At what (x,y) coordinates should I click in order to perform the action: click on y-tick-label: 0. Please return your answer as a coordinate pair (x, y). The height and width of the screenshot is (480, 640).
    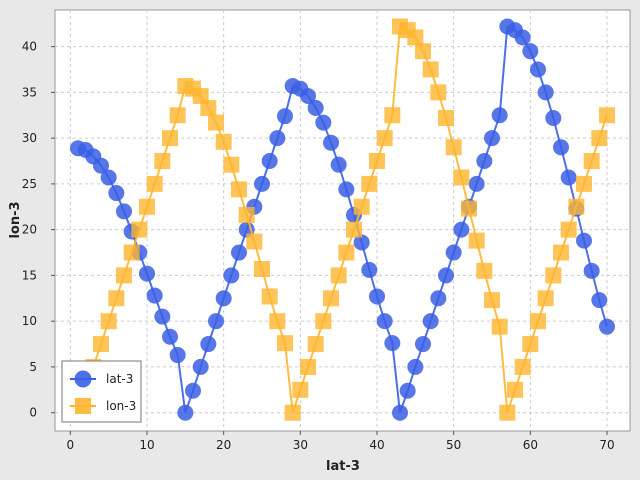
    Looking at the image, I should click on (33, 413).